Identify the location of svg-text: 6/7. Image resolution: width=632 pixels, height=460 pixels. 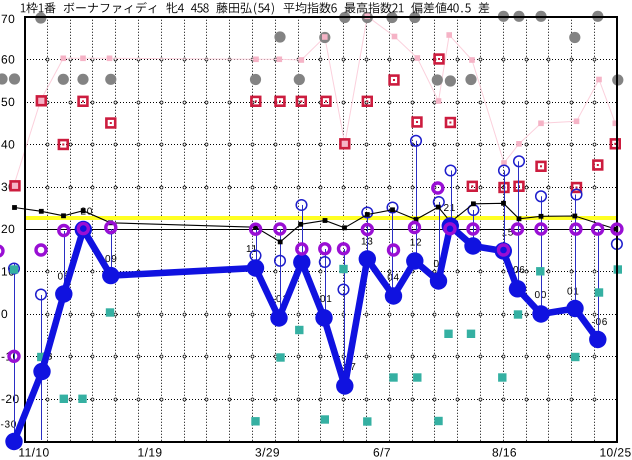
(382, 453).